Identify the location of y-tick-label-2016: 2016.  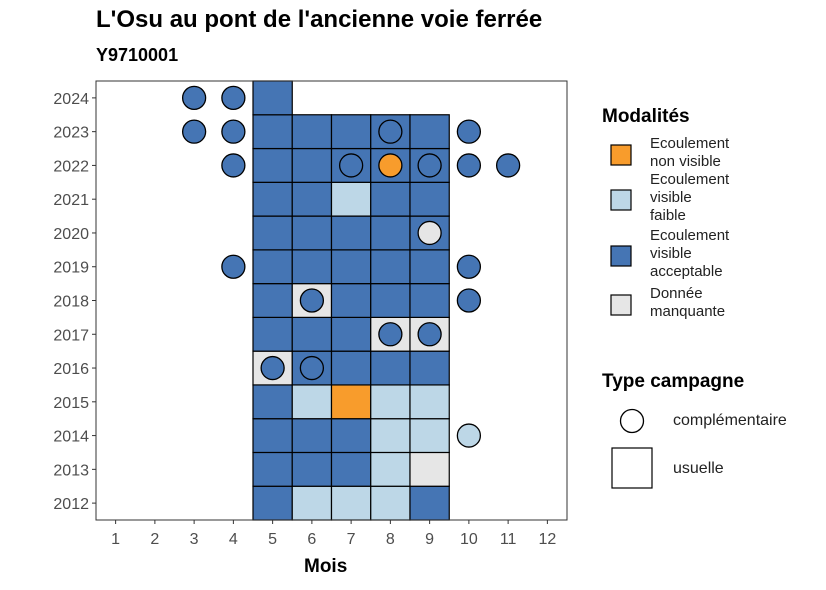
(71, 369).